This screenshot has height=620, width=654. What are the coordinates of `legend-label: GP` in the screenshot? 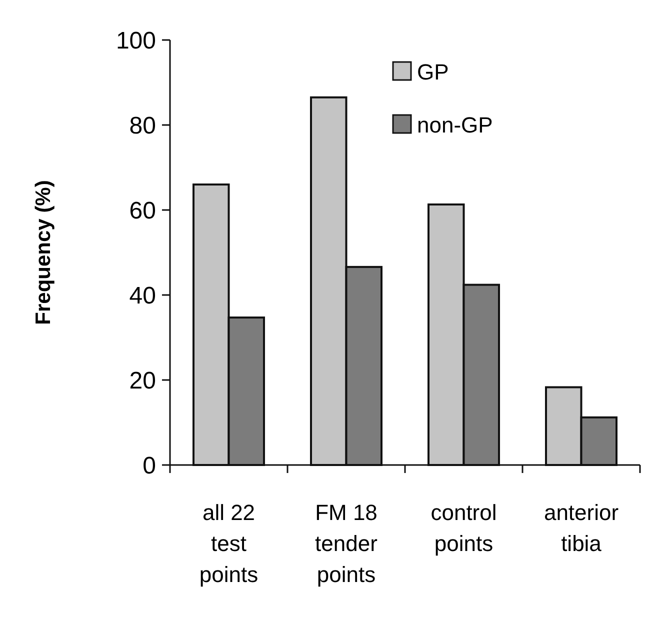 It's located at (433, 72).